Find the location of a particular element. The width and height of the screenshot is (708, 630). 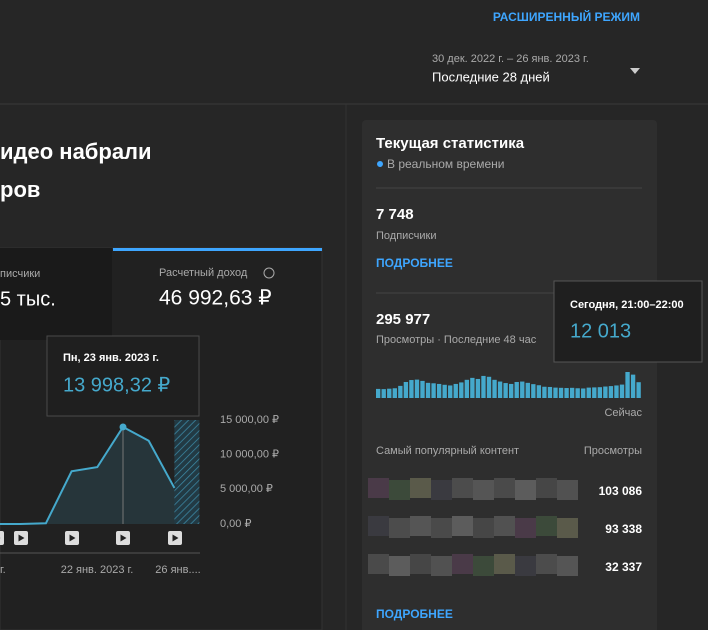

live-dot is located at coordinates (380, 164).